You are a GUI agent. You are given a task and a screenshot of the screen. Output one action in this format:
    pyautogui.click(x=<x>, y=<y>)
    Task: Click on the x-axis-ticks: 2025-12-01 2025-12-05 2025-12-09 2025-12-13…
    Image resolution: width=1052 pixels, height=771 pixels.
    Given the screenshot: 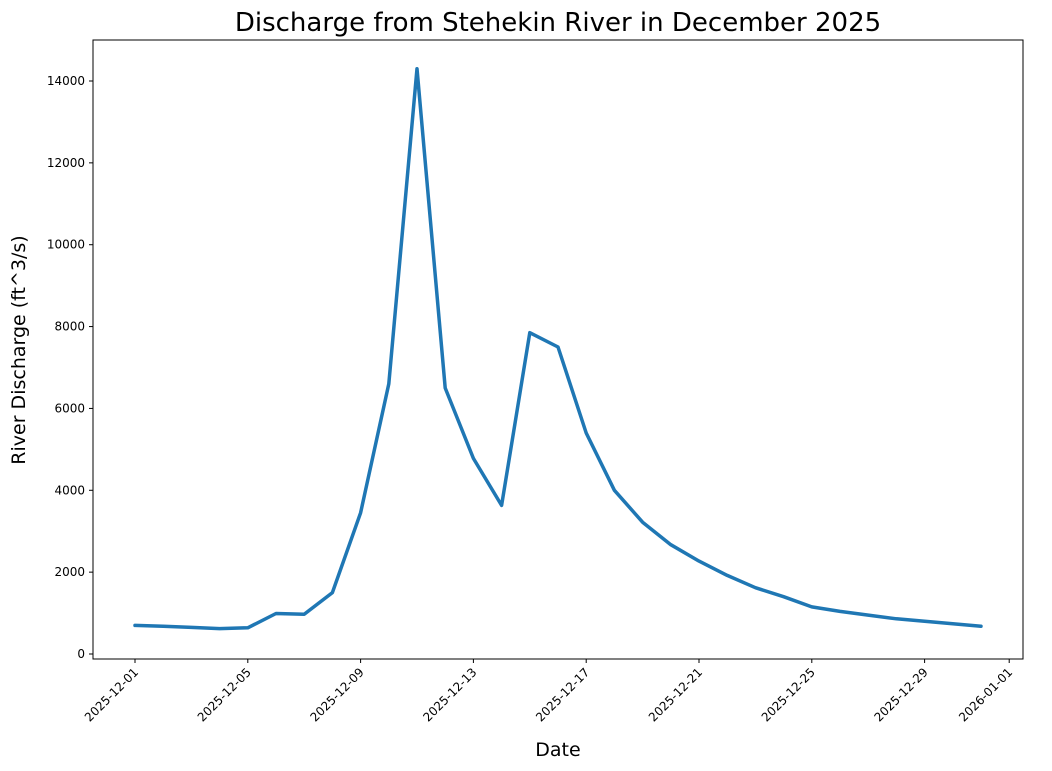 What is the action you would take?
    pyautogui.click(x=548, y=691)
    